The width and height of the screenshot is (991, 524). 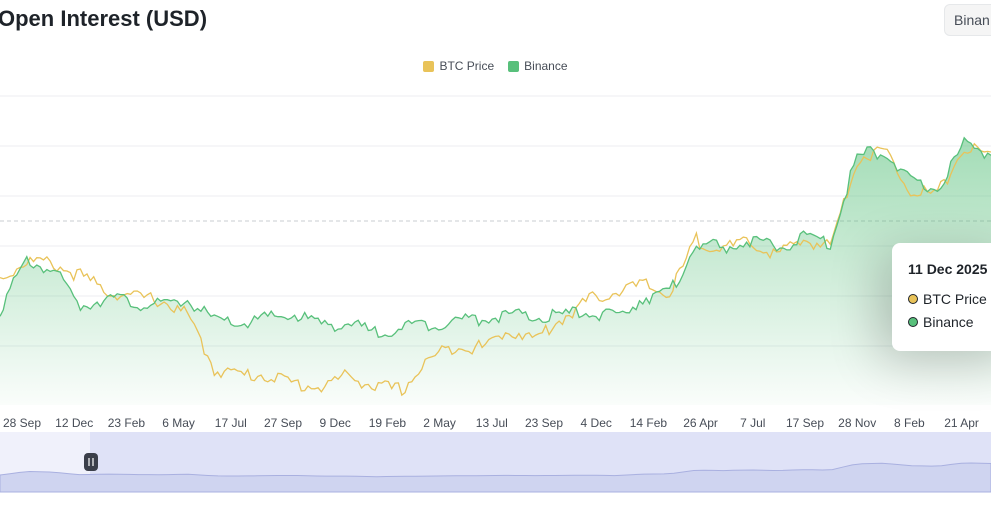 What do you see at coordinates (955, 299) in the screenshot?
I see `tooltip-label-btc-price: BTC Price` at bounding box center [955, 299].